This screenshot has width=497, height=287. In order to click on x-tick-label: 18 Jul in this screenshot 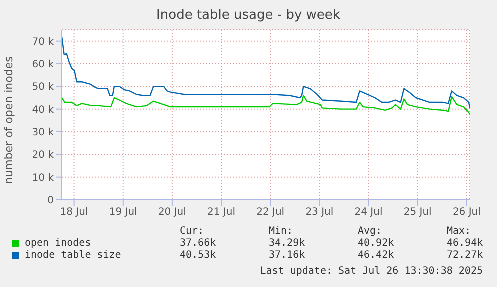, I will do `click(74, 212)`.